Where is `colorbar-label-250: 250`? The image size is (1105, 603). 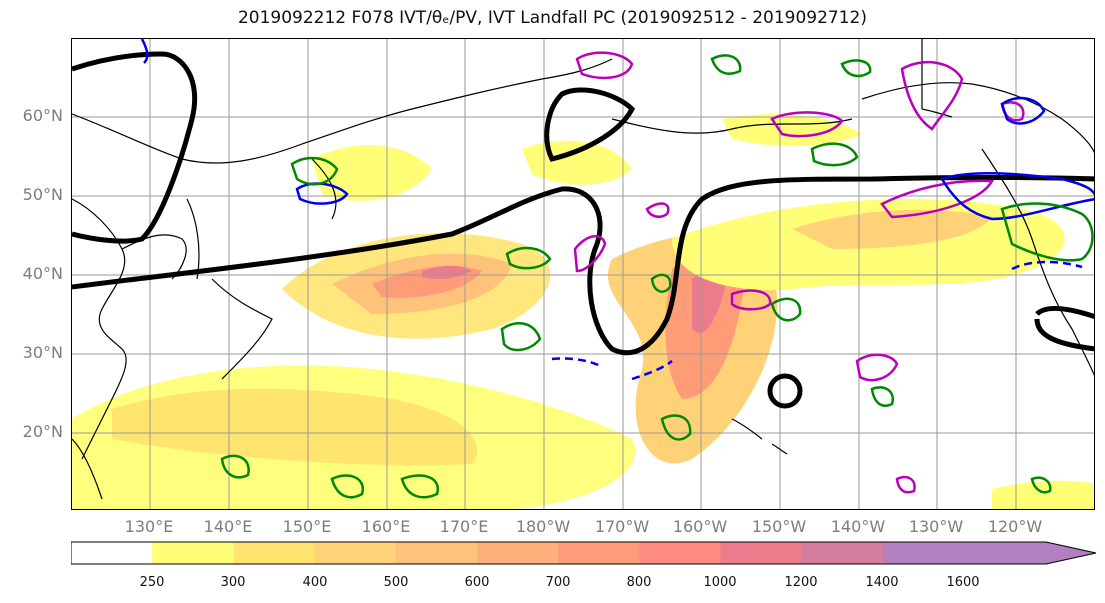 colorbar-label-250: 250 is located at coordinates (152, 582).